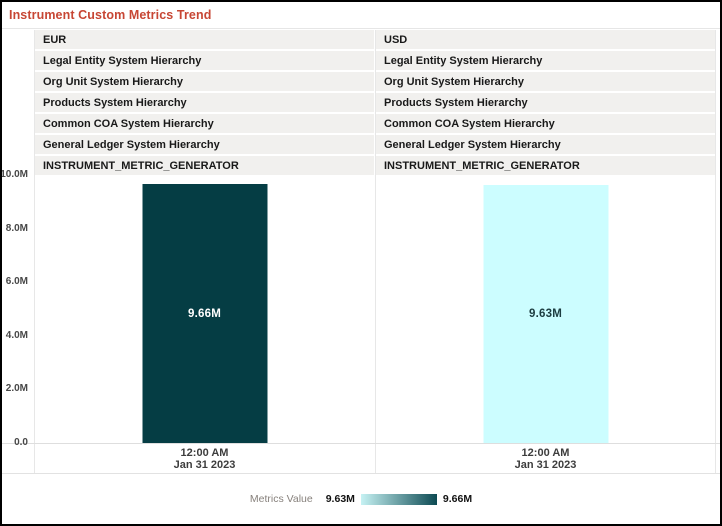 This screenshot has height=526, width=722. Describe the element at coordinates (715, 251) in the screenshot. I see `chart-right-border` at that location.